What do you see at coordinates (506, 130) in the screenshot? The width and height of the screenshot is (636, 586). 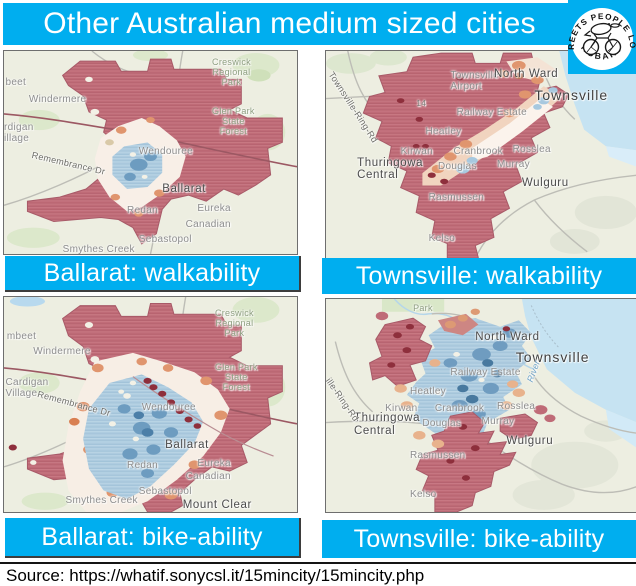 I see `blue-cells` at bounding box center [506, 130].